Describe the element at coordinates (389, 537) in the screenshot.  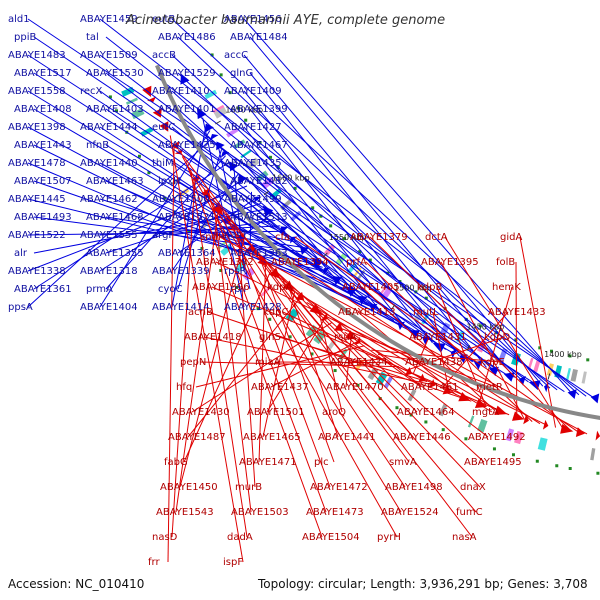
I see `minus-gene-label: pyrH` at that location.